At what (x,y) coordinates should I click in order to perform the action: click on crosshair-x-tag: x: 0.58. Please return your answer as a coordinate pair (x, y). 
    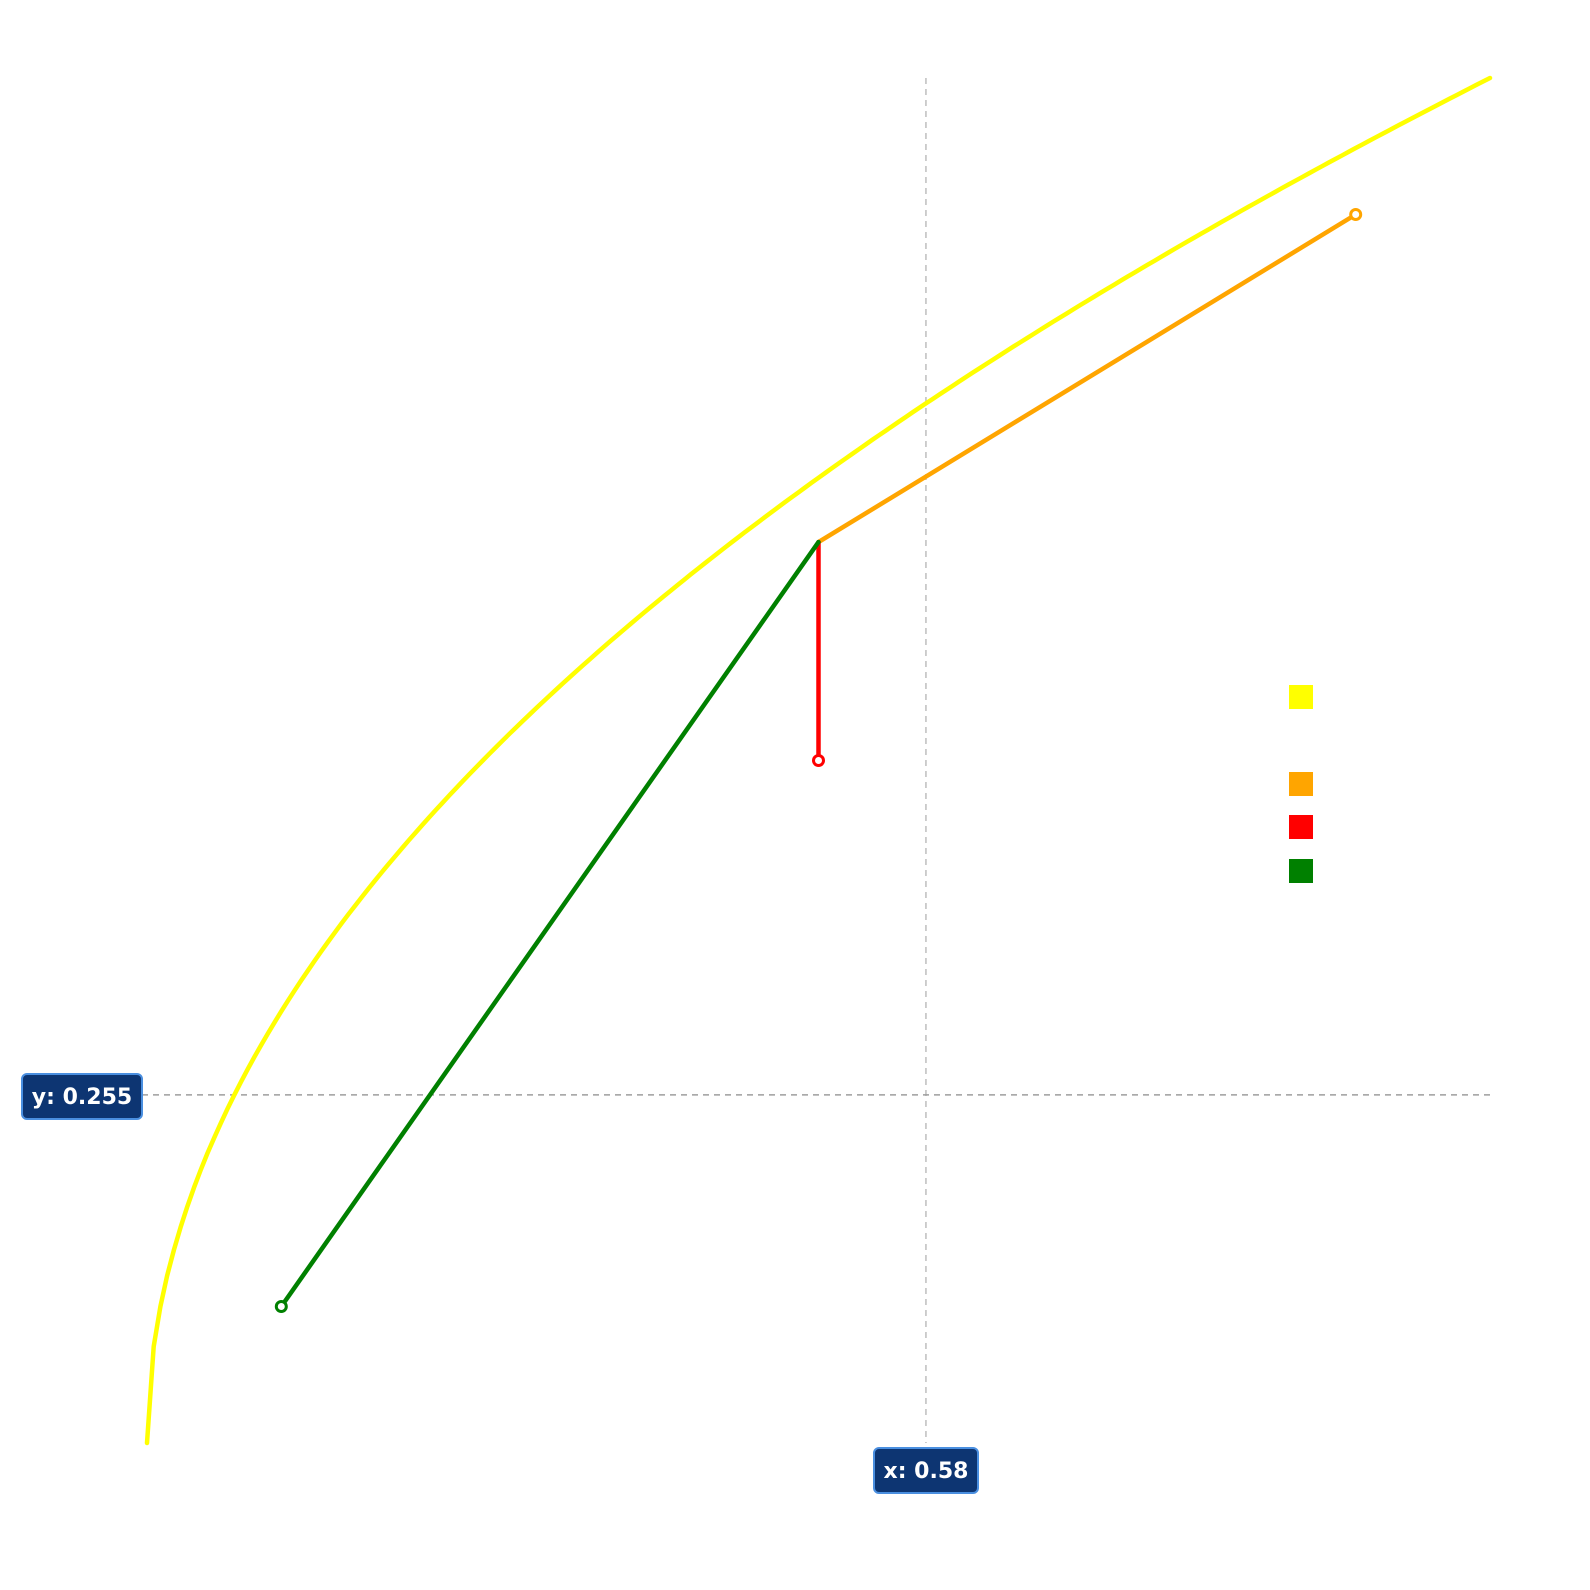
    Looking at the image, I should click on (926, 1470).